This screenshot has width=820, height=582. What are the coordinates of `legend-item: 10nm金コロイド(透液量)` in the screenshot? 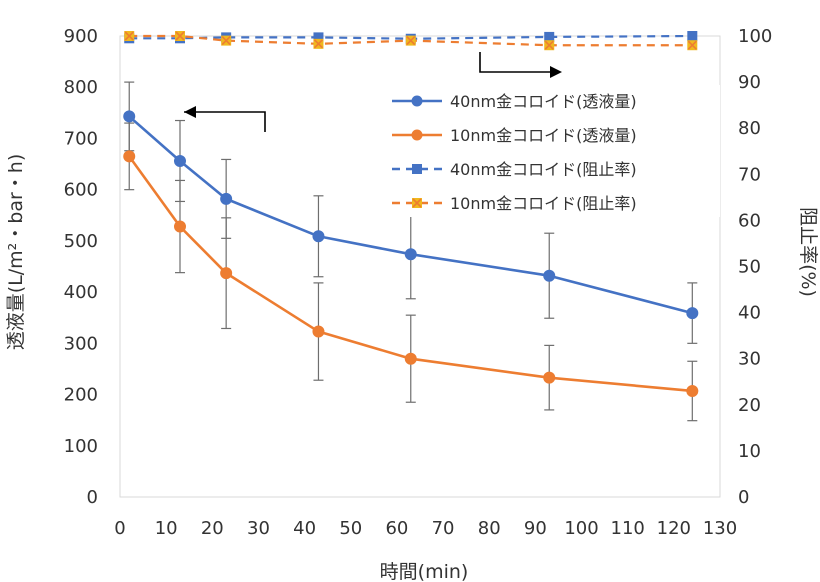 It's located at (514, 135).